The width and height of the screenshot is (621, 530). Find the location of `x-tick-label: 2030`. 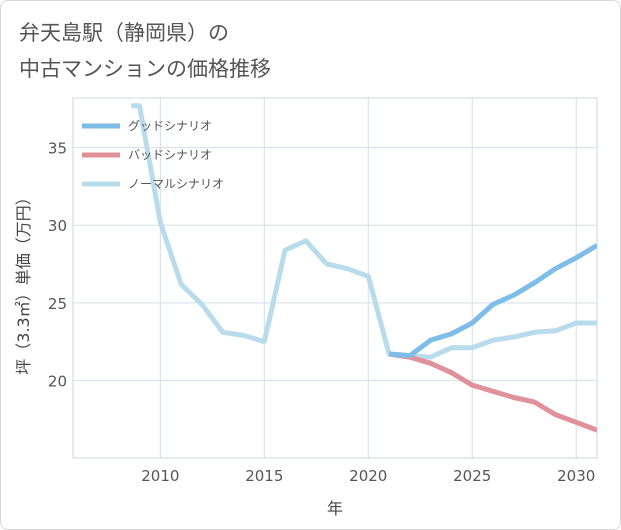

x-tick-label: 2030 is located at coordinates (576, 476).